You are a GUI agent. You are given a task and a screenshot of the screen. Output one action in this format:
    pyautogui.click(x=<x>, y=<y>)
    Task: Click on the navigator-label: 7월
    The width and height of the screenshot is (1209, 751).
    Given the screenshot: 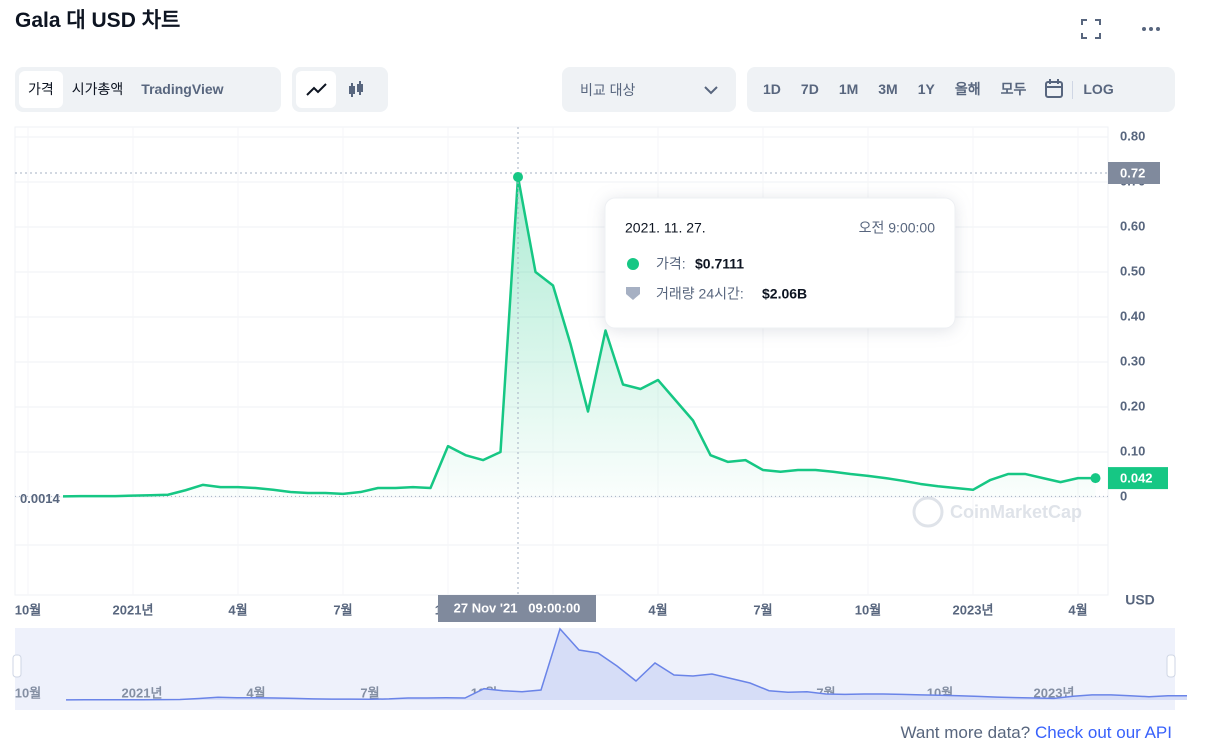 What is the action you would take?
    pyautogui.click(x=369, y=692)
    